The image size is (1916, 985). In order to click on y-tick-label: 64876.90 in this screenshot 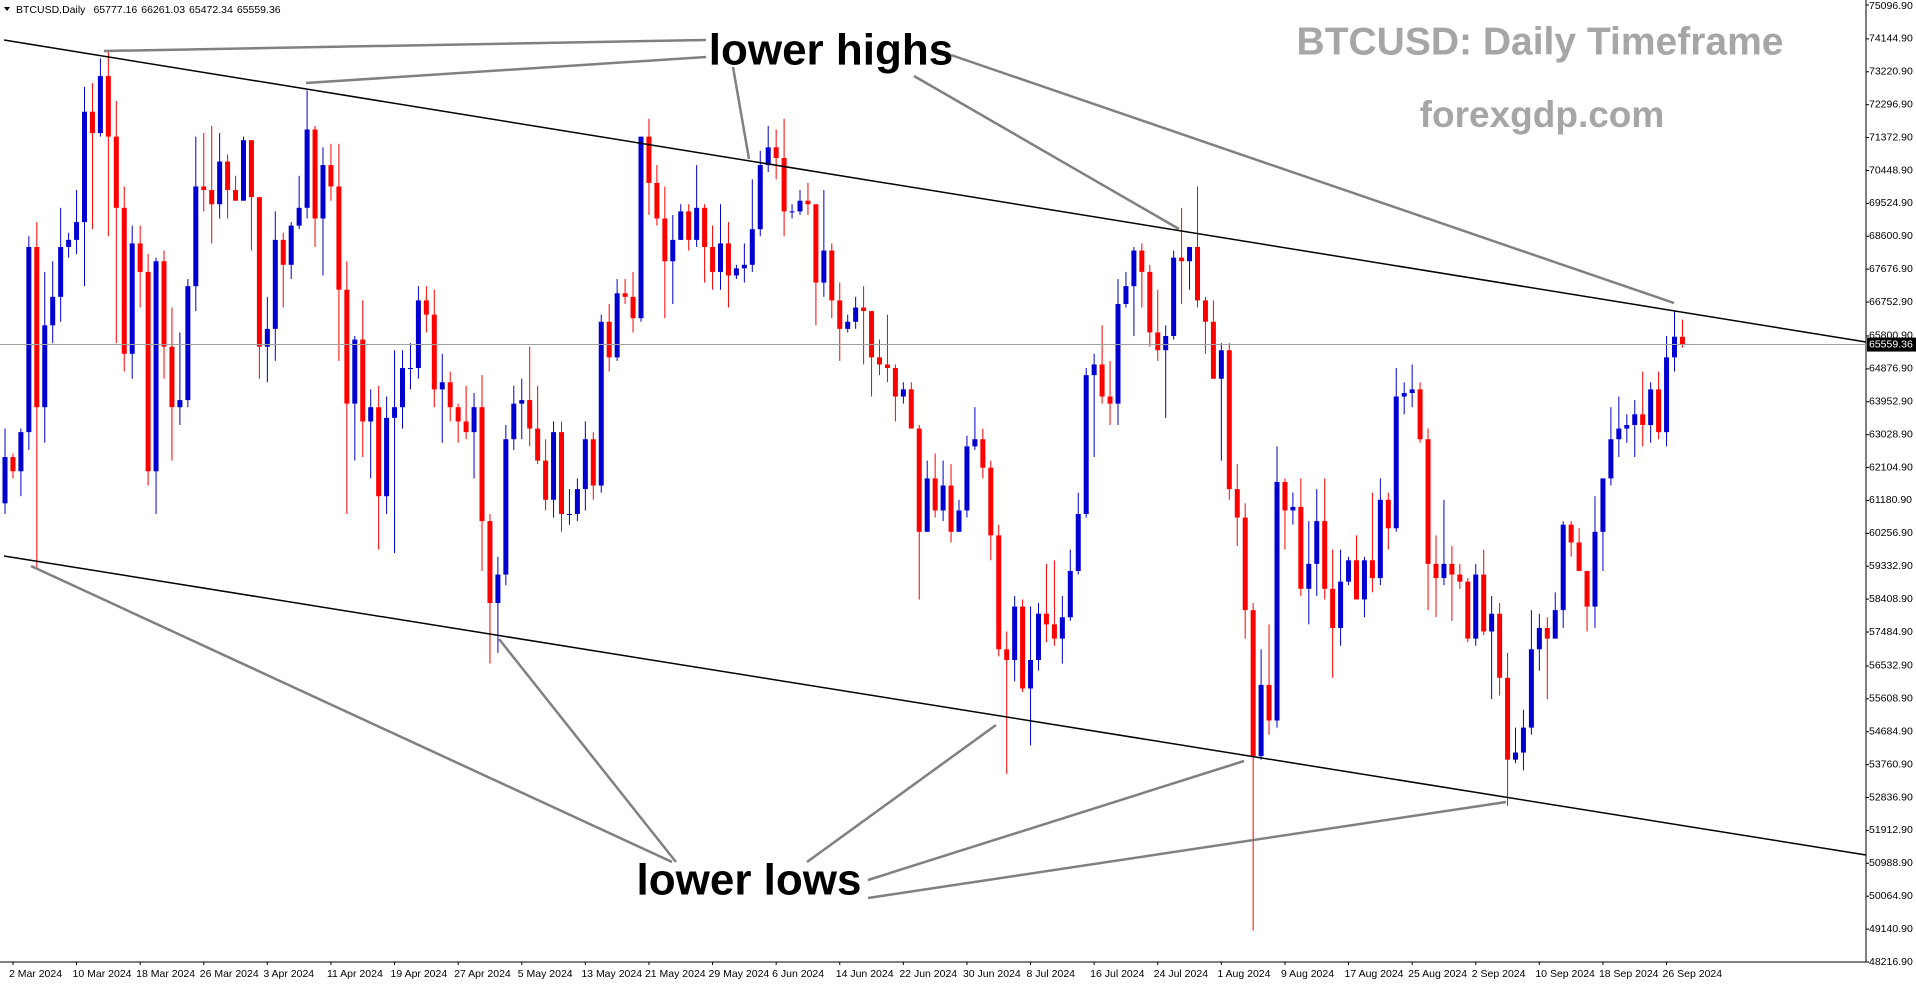, I will do `click(1891, 369)`.